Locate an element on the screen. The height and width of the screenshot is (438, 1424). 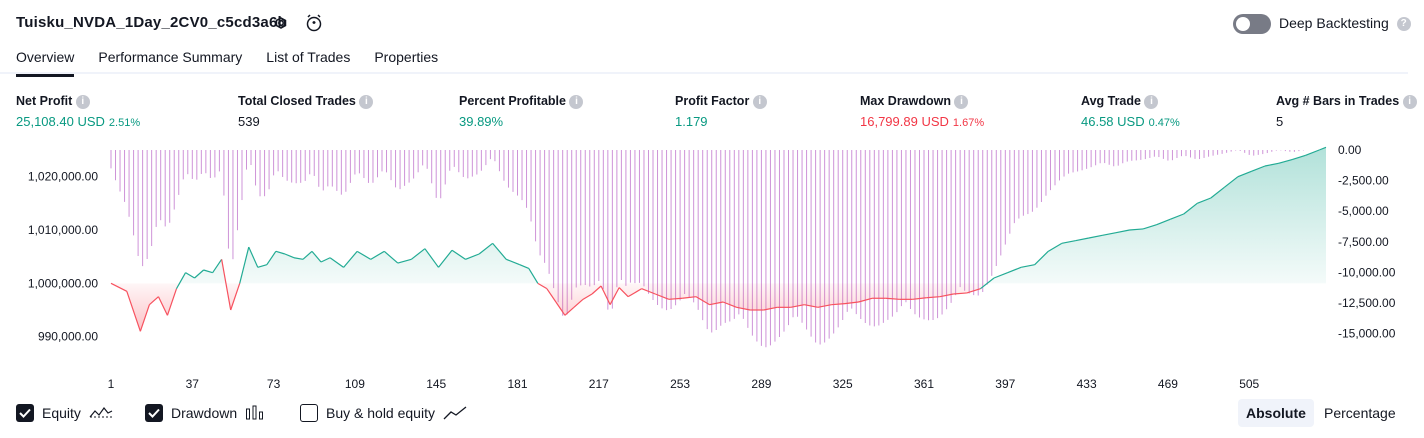
tab-divider is located at coordinates (704, 73).